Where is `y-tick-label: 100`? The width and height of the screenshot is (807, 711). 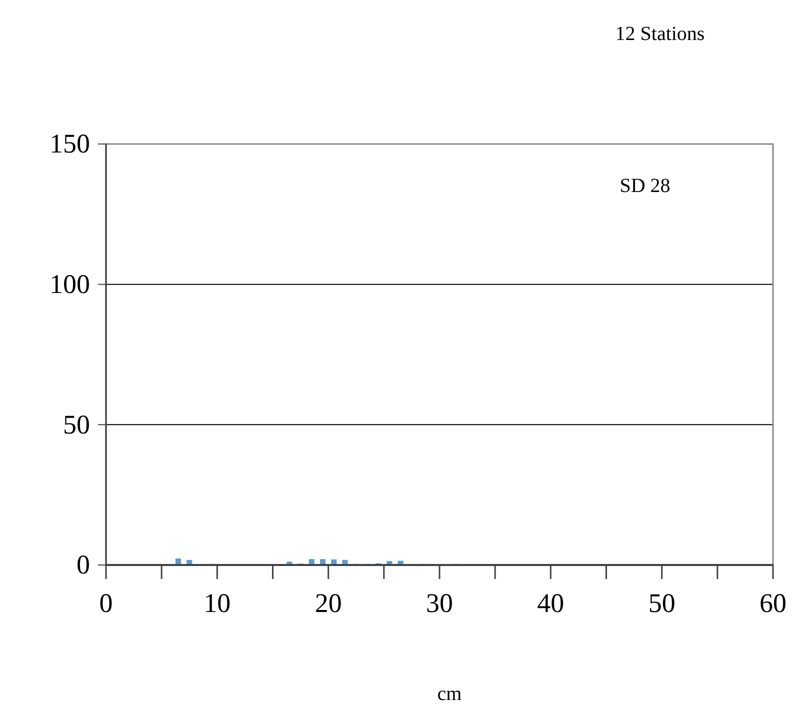 y-tick-label: 100 is located at coordinates (70, 283).